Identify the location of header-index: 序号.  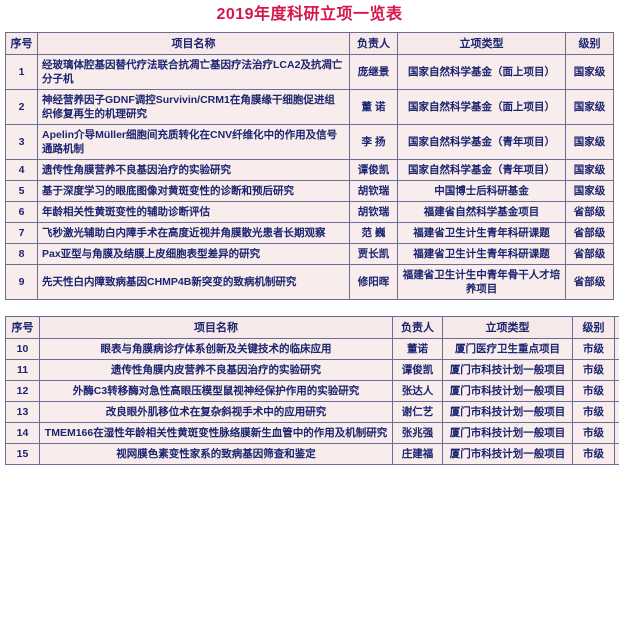
(22, 327).